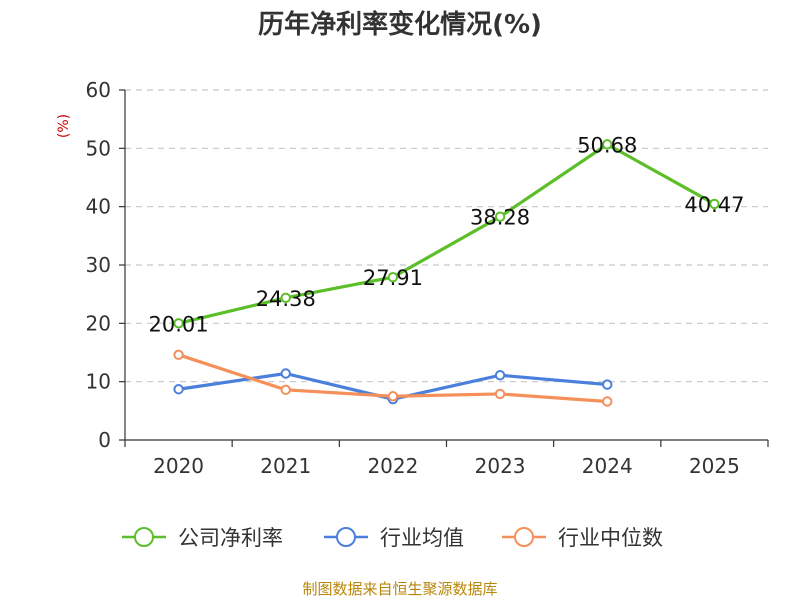 This screenshot has width=800, height=600. Describe the element at coordinates (714, 466) in the screenshot. I see `x-tick-label-5: 2025` at that location.